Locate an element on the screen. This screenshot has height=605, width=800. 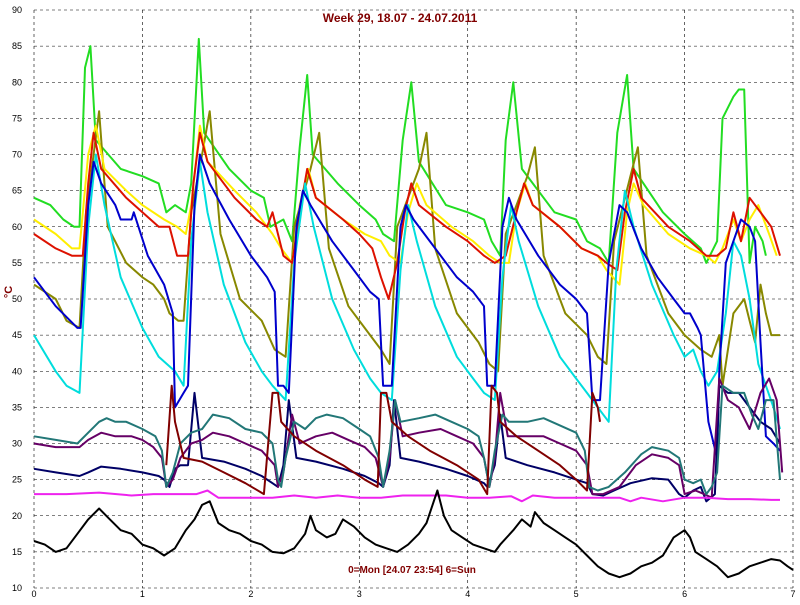
y-tick-label: 60 is located at coordinates (17, 227).